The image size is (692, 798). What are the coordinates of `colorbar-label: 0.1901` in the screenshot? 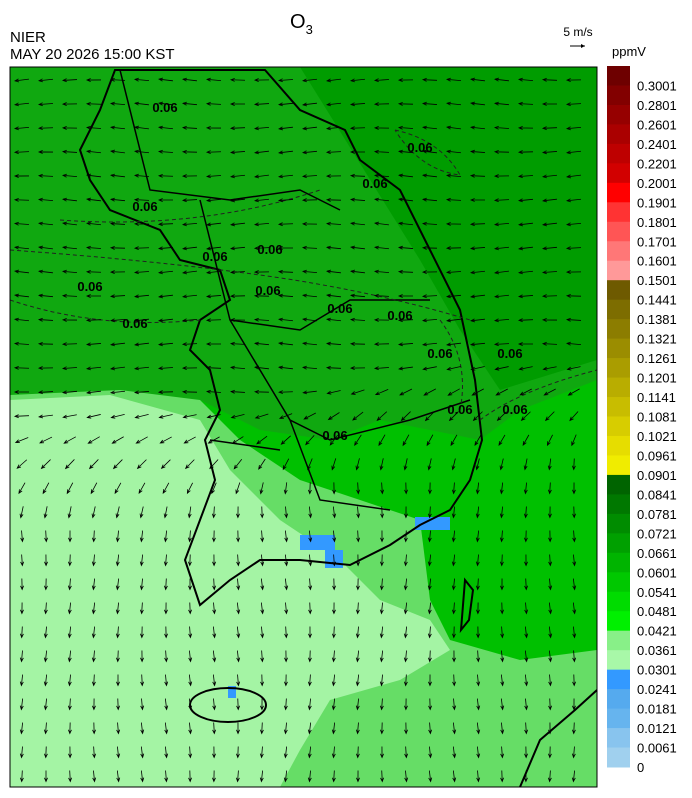 It's located at (657, 202).